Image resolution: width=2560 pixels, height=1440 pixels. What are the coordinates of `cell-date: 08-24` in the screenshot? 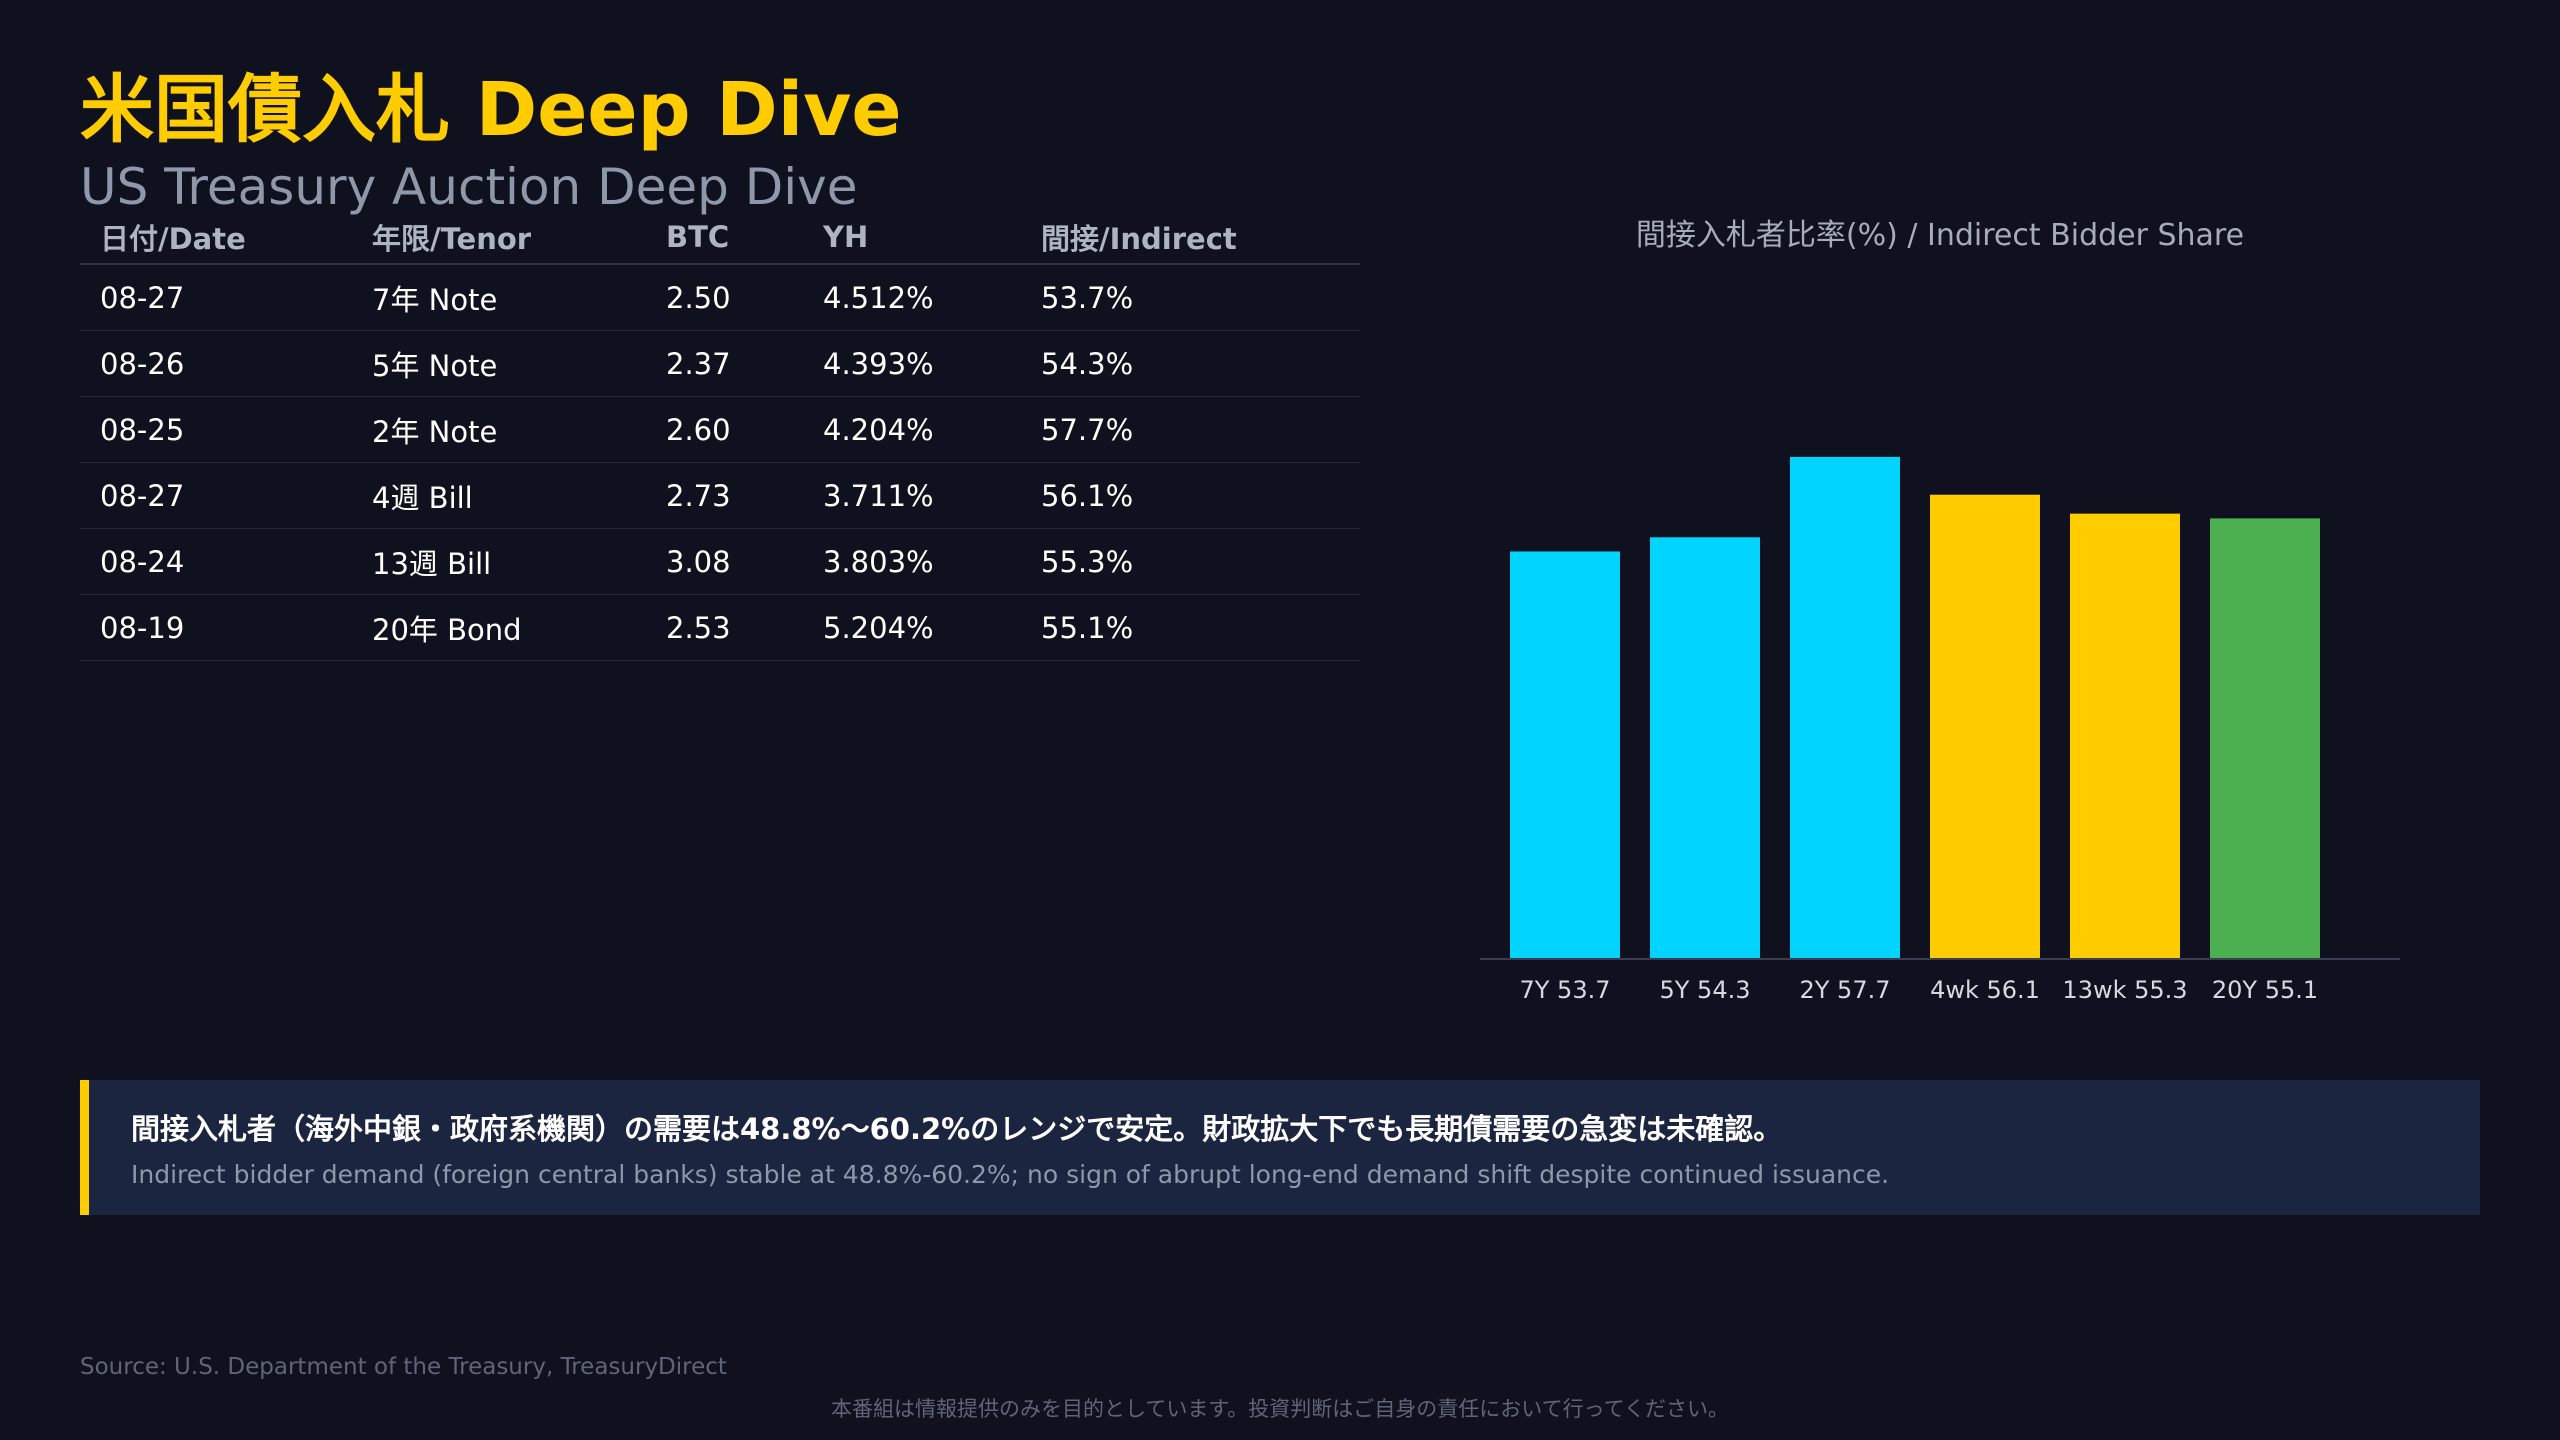 It's located at (142, 561).